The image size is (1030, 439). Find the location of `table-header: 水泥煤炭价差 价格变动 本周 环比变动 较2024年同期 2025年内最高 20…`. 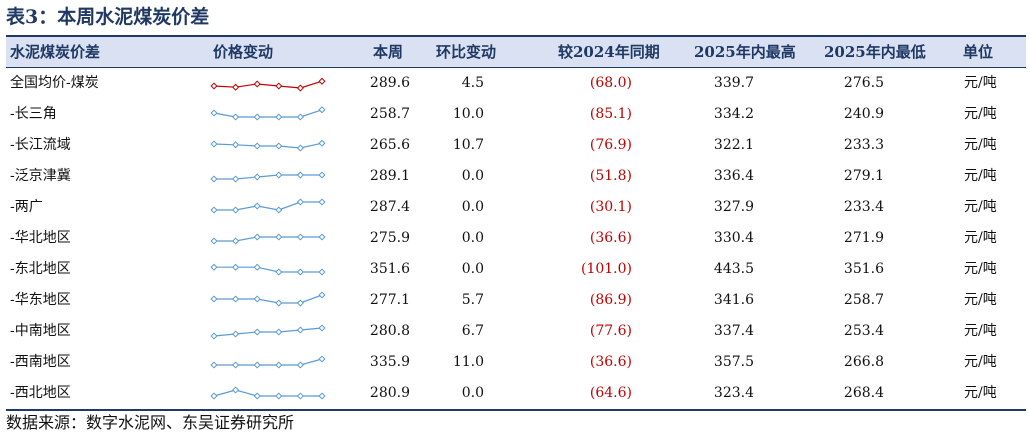

table-header: 水泥煤炭价差 价格变动 本周 环比变动 较2024年同期 2025年内最高 20… is located at coordinates (516, 51).